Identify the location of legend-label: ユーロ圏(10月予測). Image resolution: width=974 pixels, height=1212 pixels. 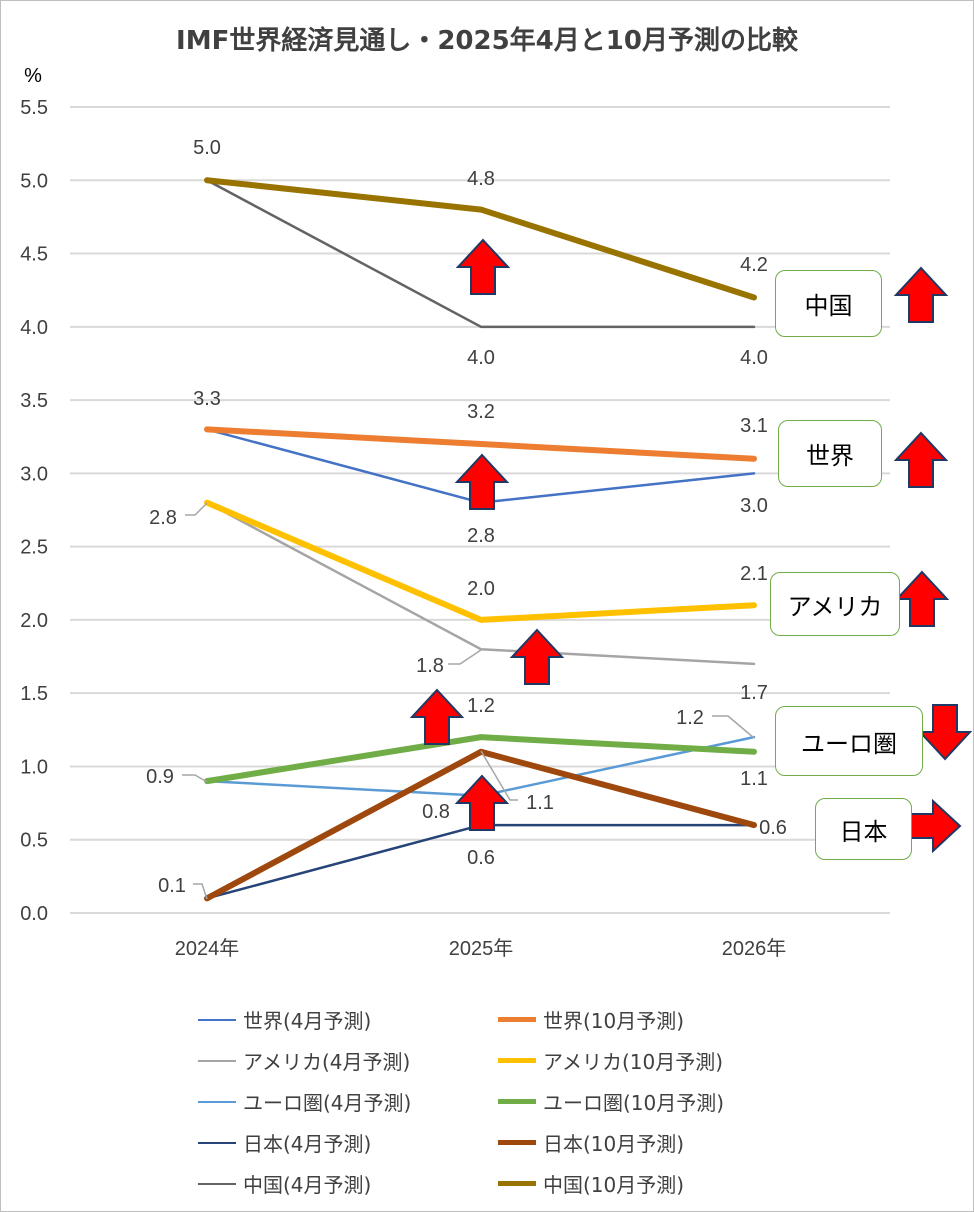
(634, 1103).